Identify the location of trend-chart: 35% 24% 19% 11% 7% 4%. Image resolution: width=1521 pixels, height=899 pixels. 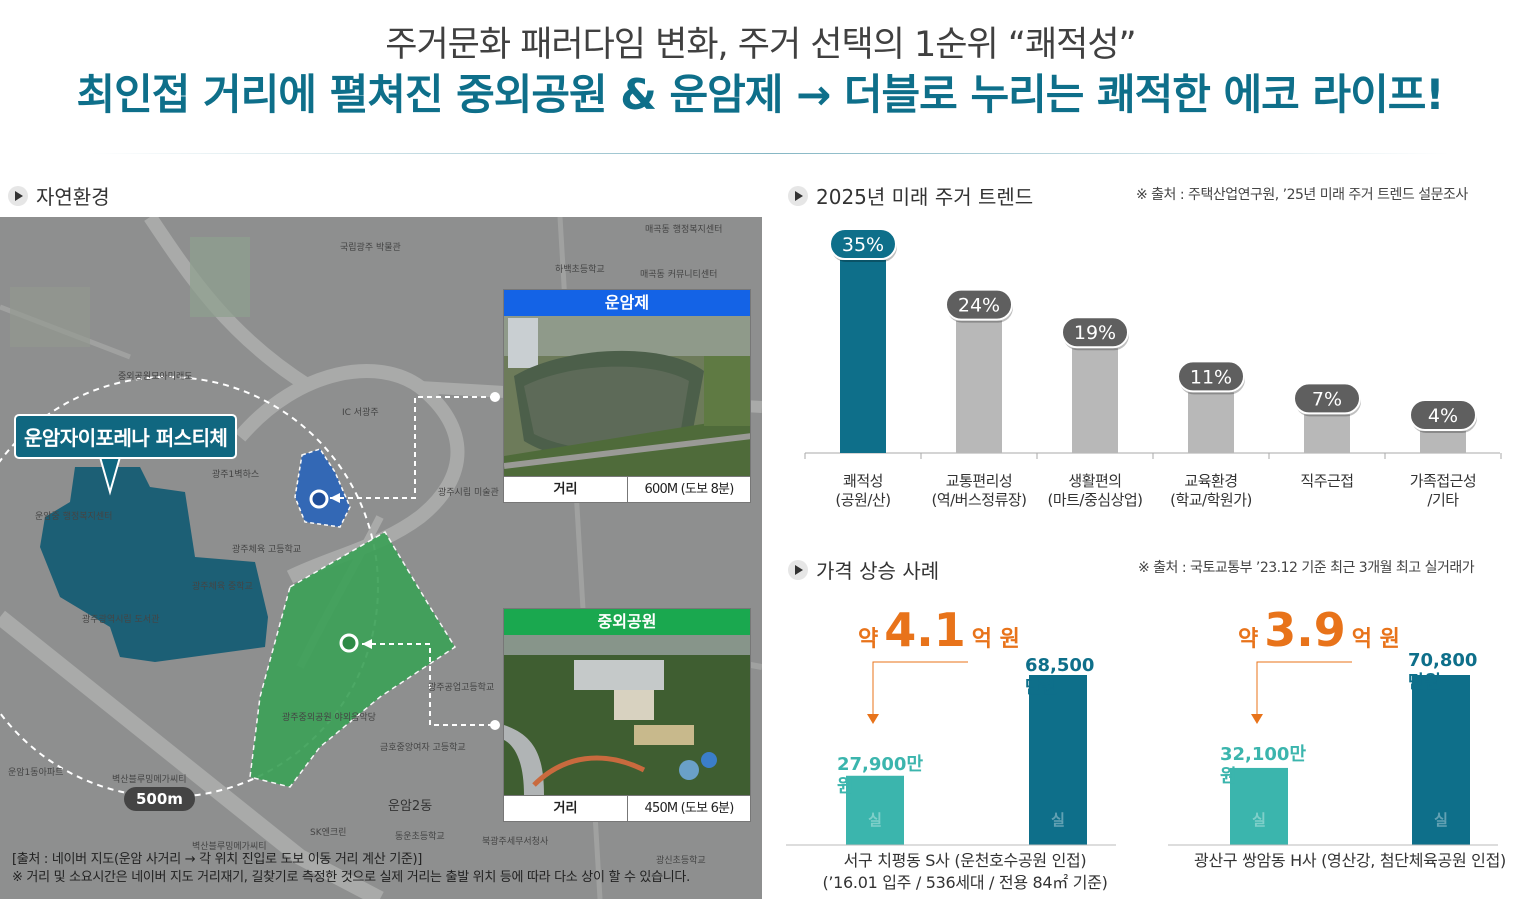
(1153, 343).